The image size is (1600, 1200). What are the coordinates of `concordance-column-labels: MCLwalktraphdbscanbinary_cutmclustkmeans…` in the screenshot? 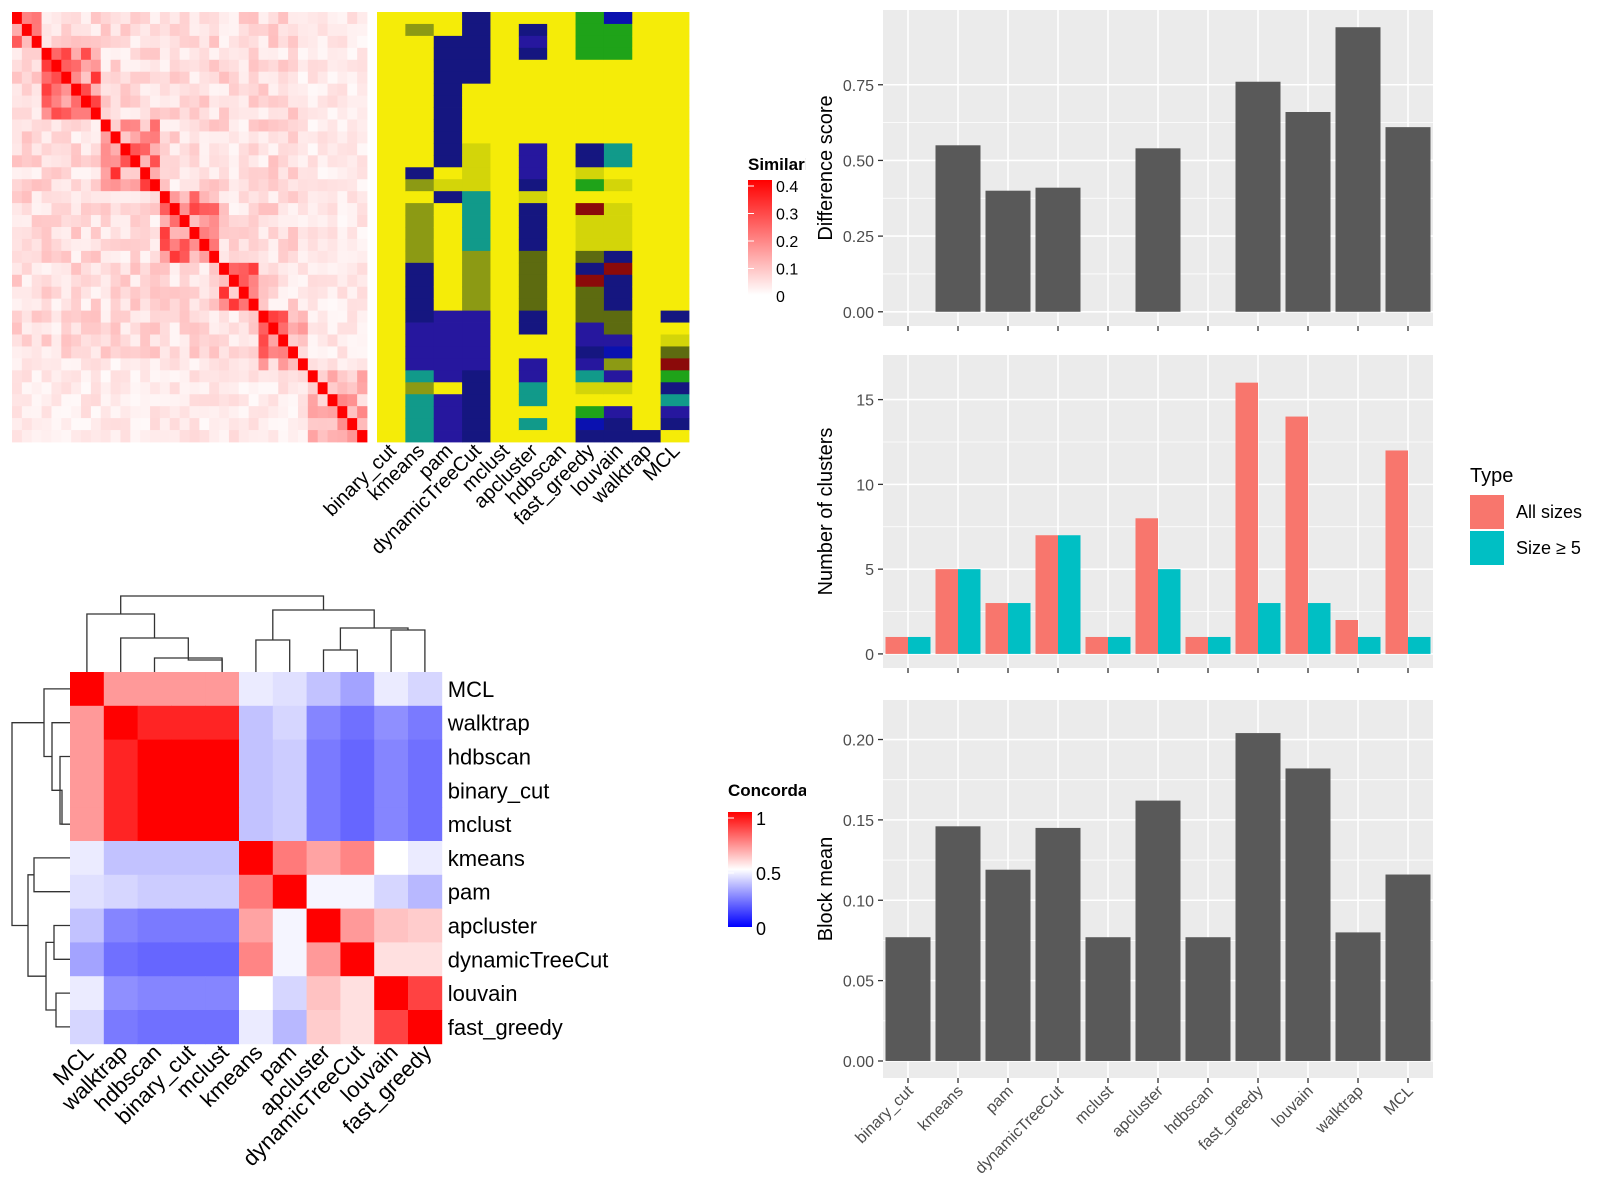 It's located at (242, 1105).